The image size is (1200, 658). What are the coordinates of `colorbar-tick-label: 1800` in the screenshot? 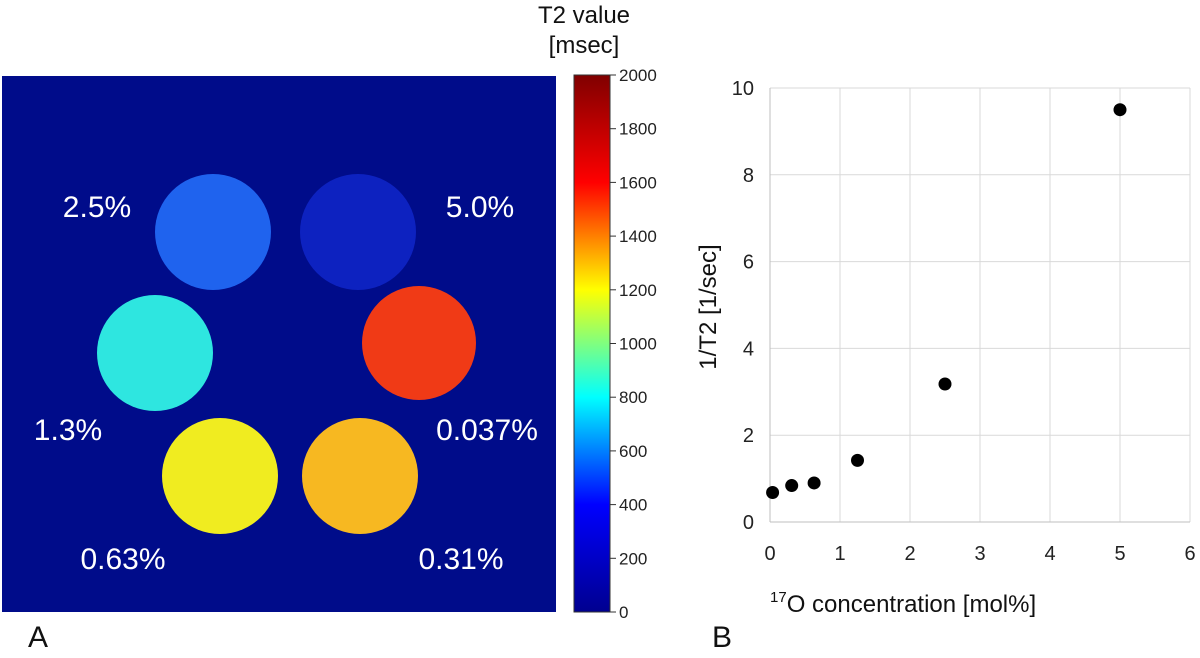 It's located at (638, 129).